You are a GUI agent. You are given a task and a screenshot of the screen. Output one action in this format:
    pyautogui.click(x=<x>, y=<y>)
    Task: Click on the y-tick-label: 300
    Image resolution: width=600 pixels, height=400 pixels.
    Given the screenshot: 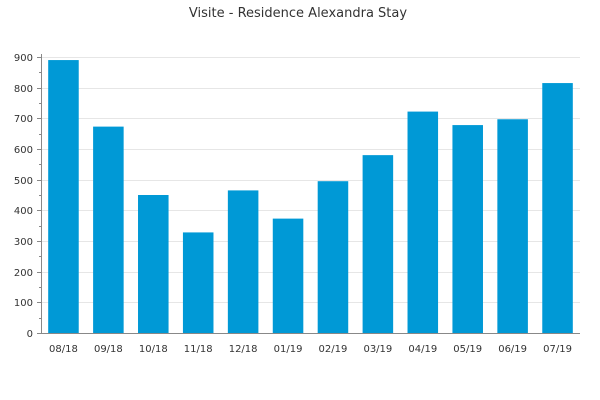 What is the action you would take?
    pyautogui.click(x=23, y=242)
    